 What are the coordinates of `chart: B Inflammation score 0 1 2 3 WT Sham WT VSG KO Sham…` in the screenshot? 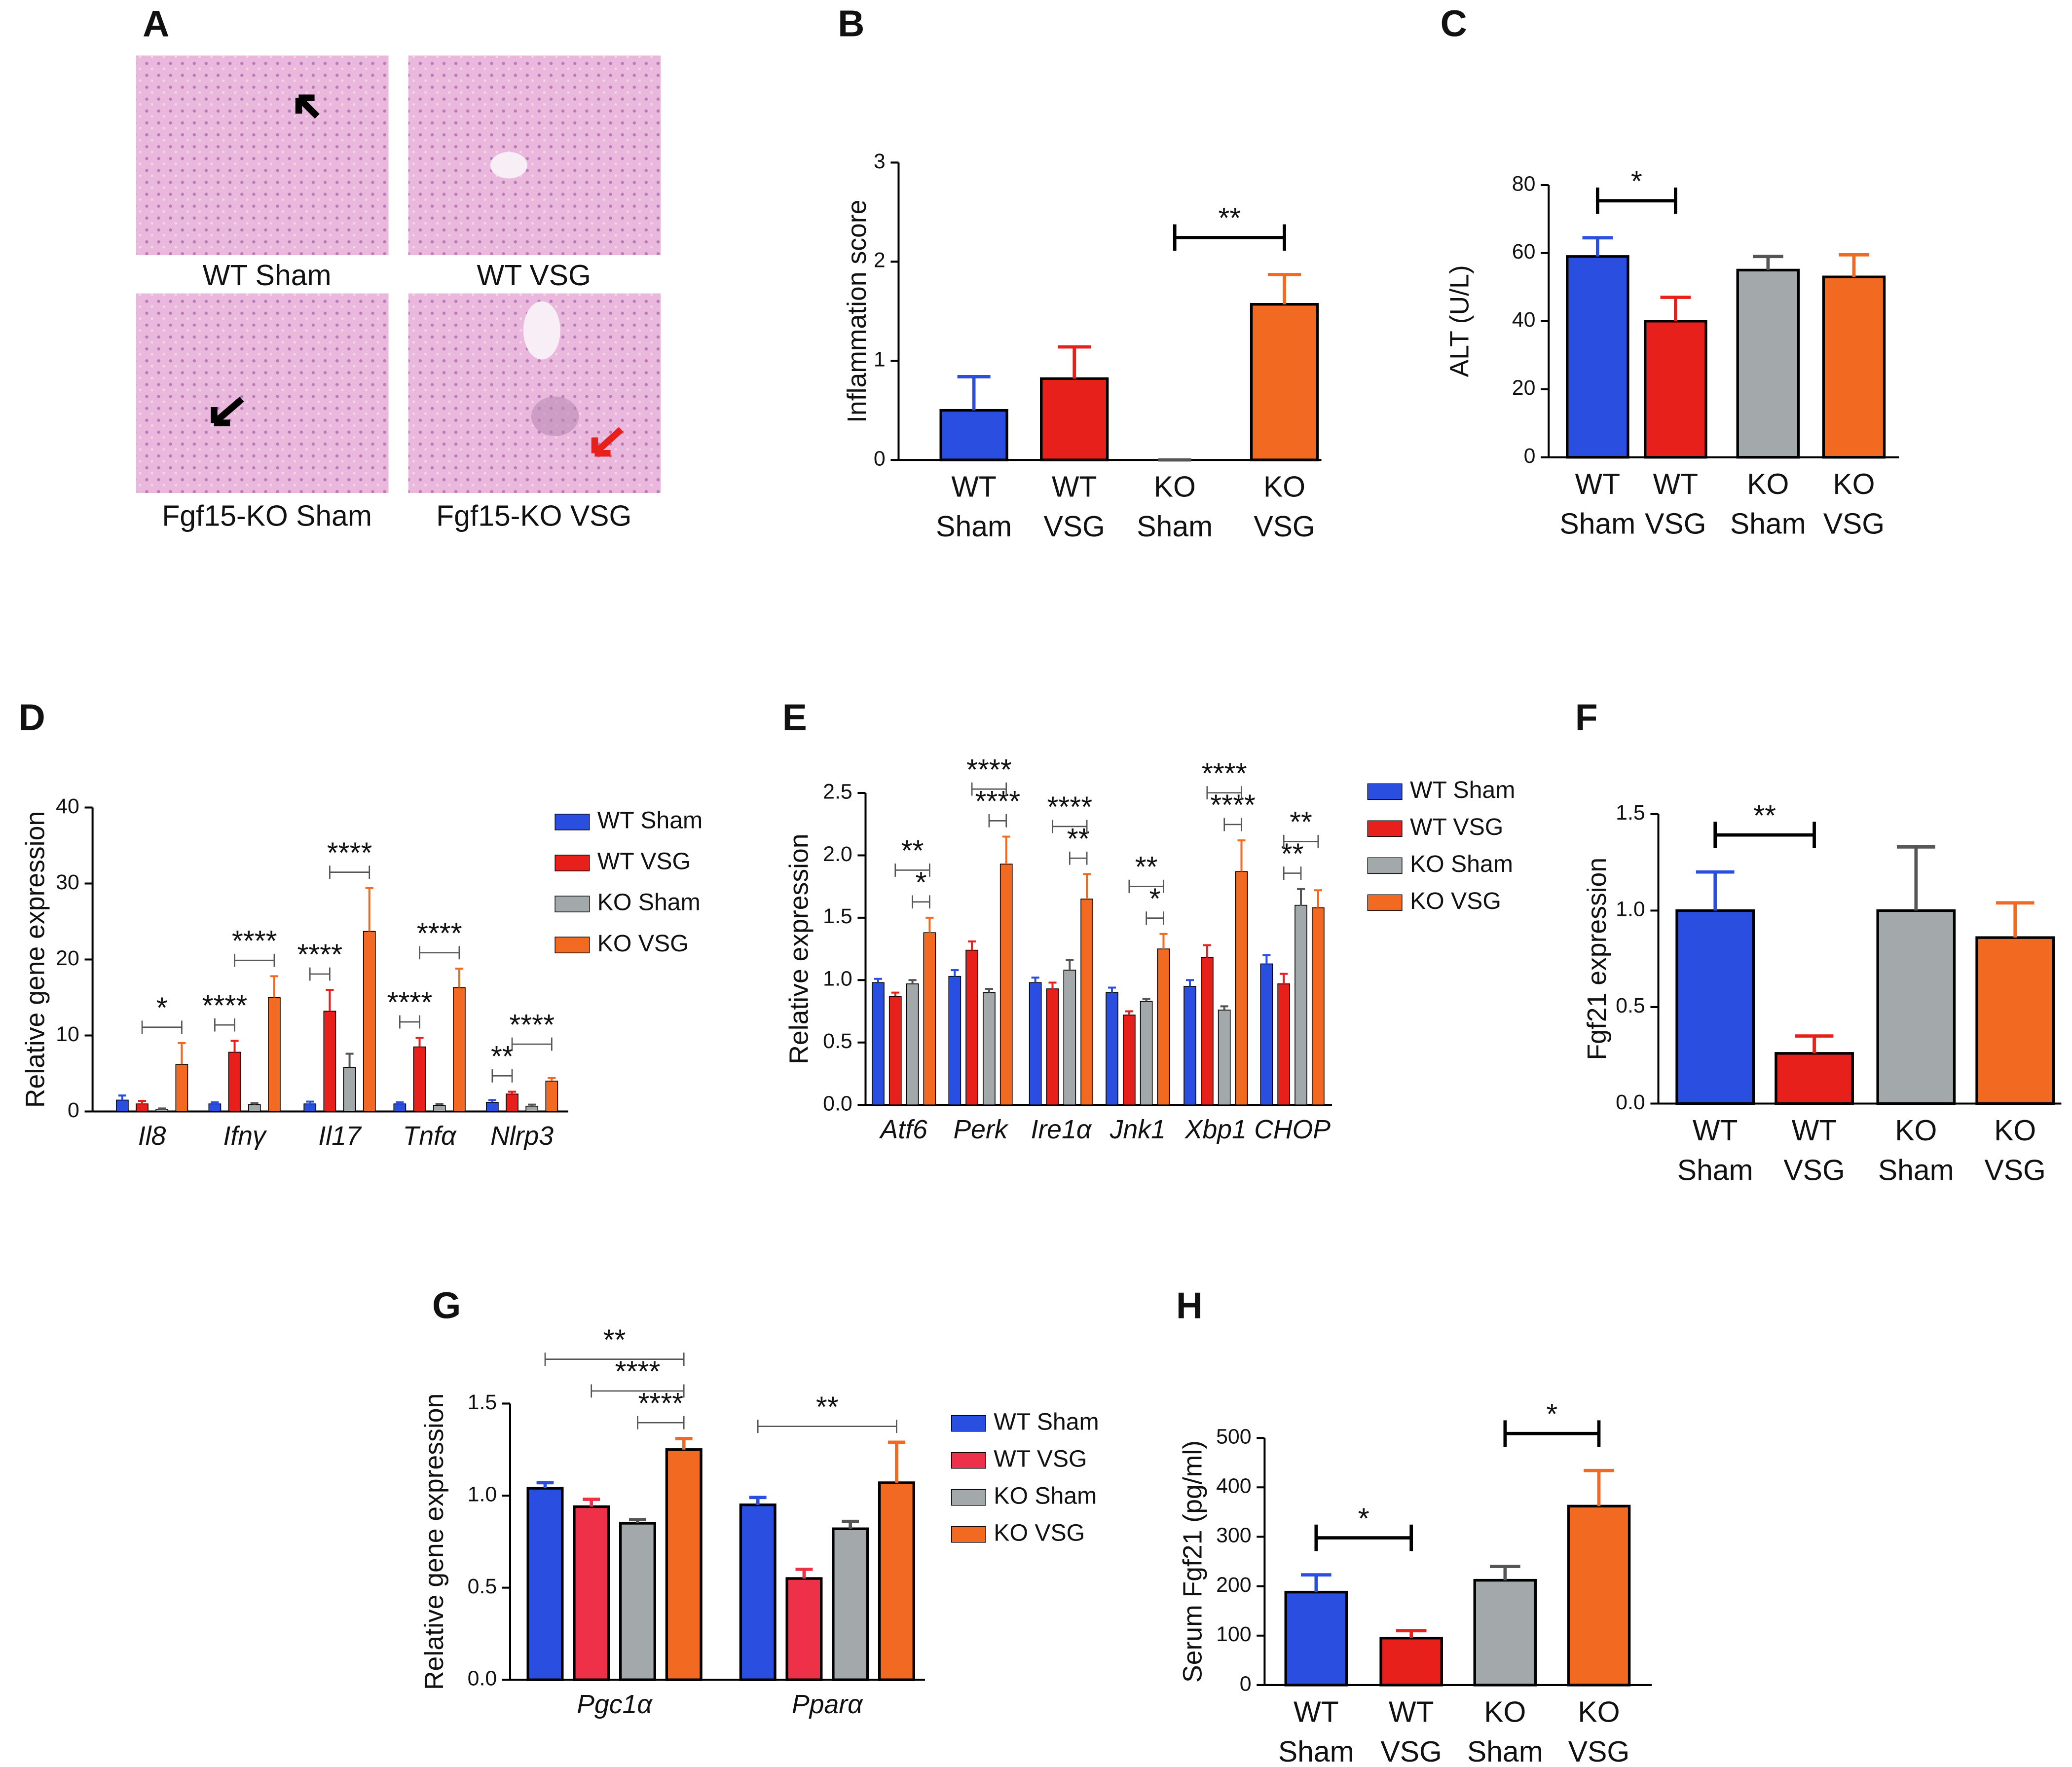 It's located at (1080, 273).